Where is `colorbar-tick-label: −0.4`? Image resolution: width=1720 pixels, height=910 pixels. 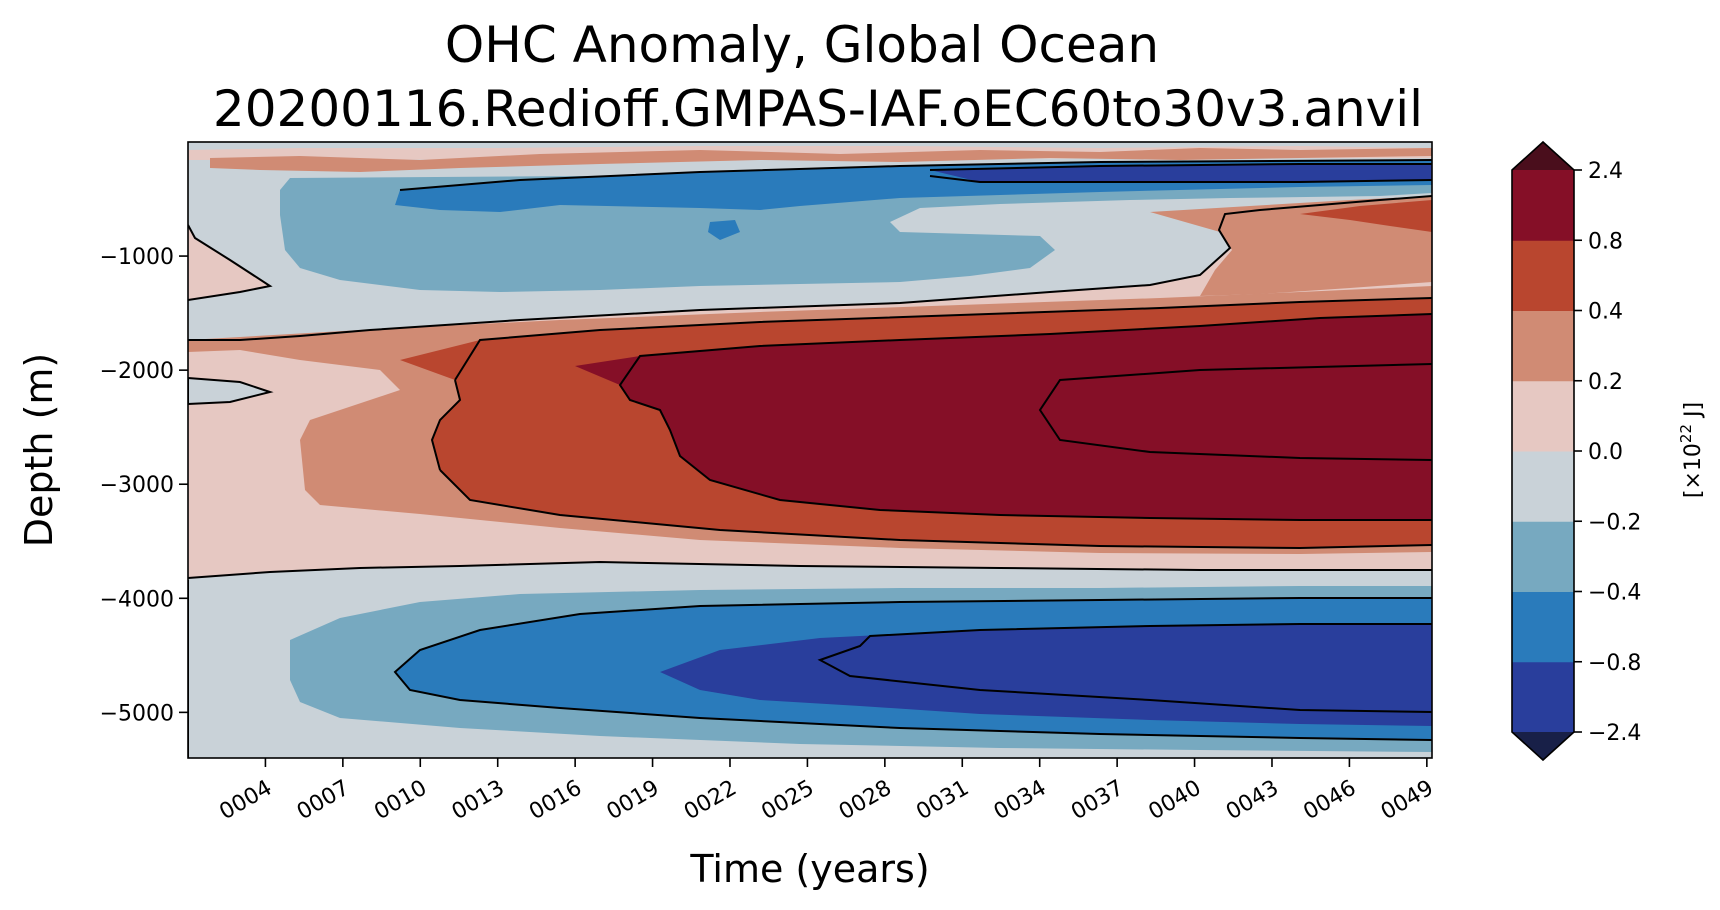
colorbar-tick-label: −0.4 is located at coordinates (1614, 593).